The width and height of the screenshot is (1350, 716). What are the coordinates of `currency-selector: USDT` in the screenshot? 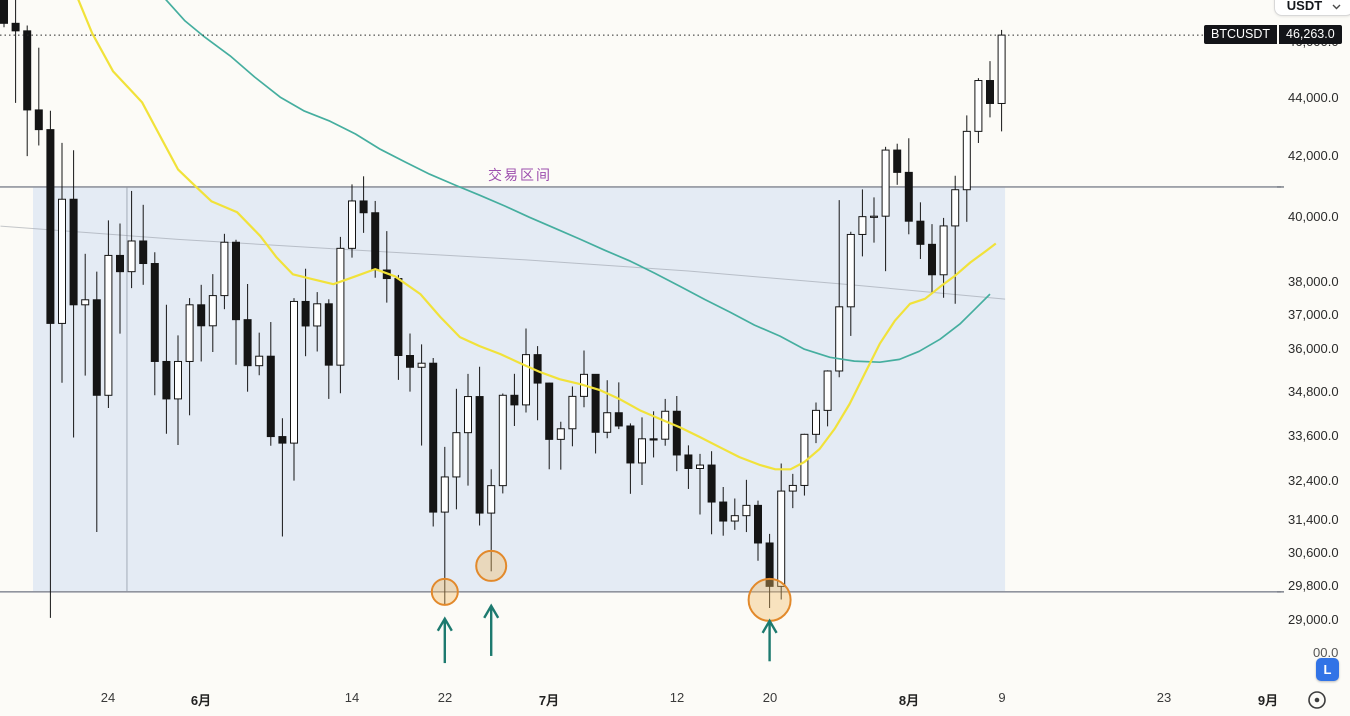 It's located at (1312, 8).